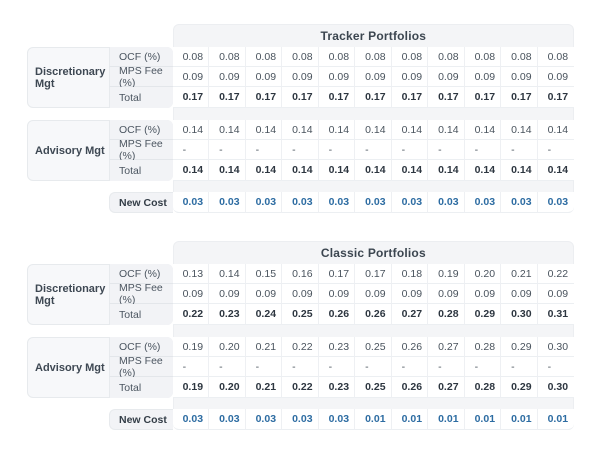  What do you see at coordinates (373, 35) in the screenshot?
I see `table-title: Tracker Portfolios` at bounding box center [373, 35].